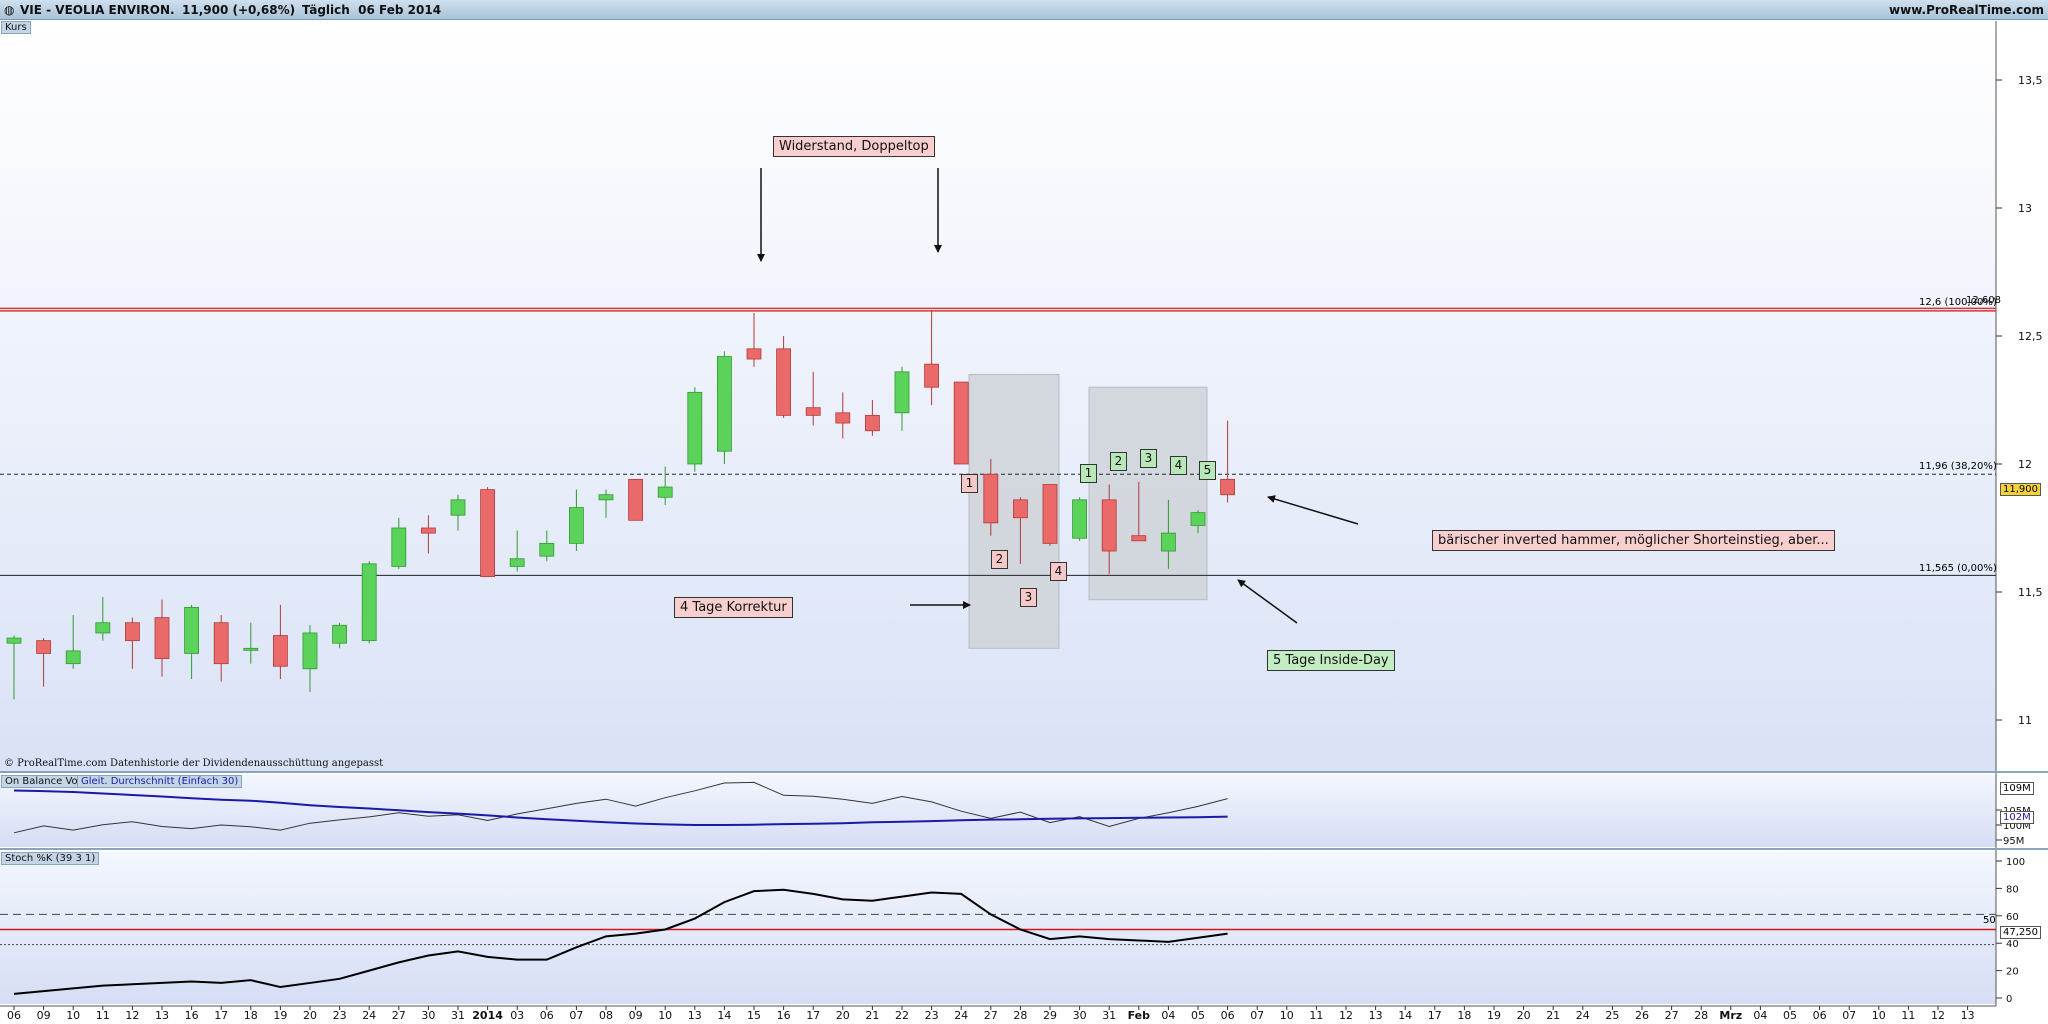 This screenshot has height=1024, width=2048. I want to click on x-tick-label: 08, so click(606, 1015).